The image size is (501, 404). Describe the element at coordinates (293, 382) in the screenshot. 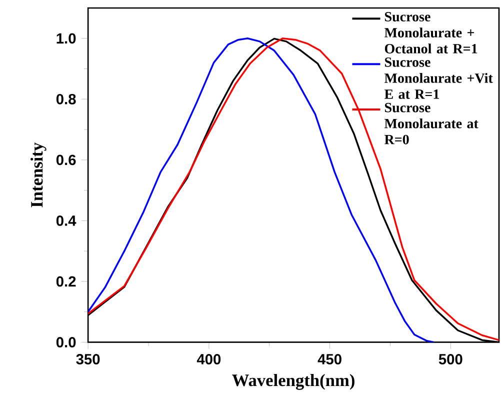

I see `x-axis-title: Wavelength(nm)` at that location.